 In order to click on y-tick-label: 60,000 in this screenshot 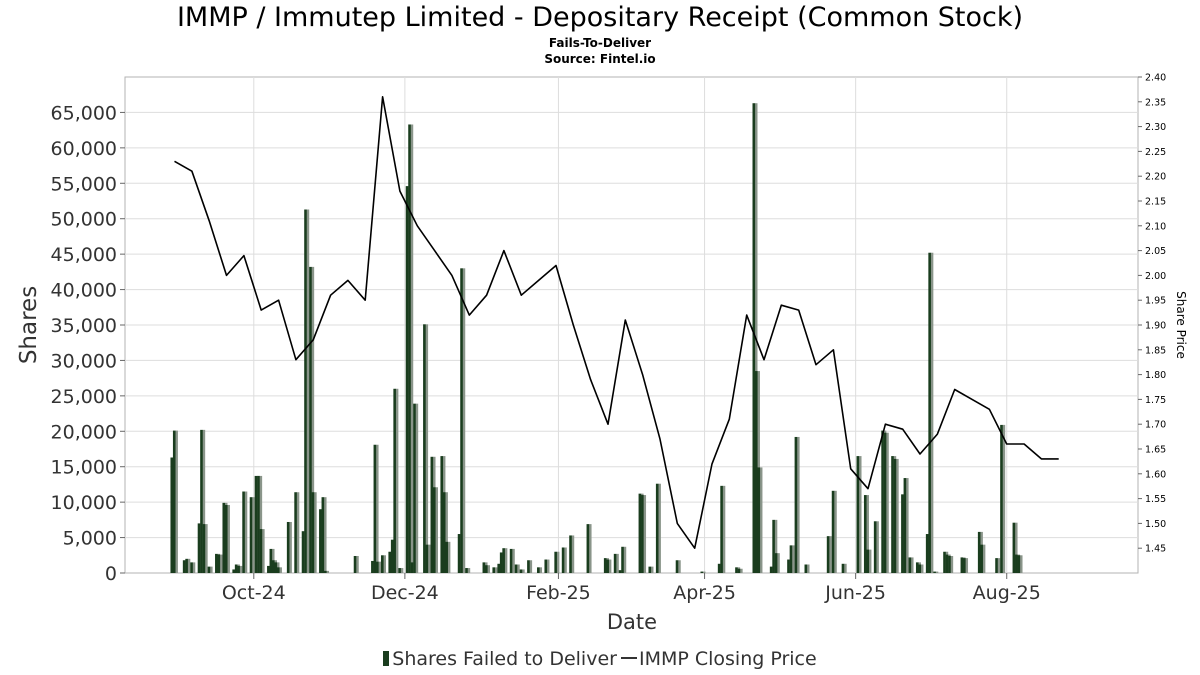, I will do `click(84, 149)`.